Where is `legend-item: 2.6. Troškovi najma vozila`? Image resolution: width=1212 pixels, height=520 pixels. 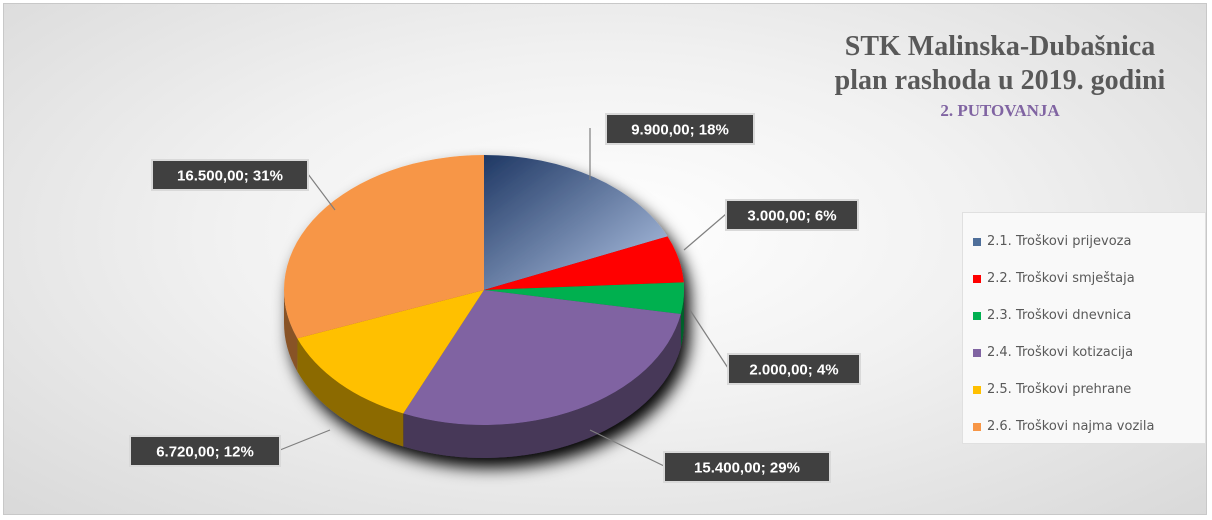 legend-item: 2.6. Troškovi najma vozila is located at coordinates (1084, 426).